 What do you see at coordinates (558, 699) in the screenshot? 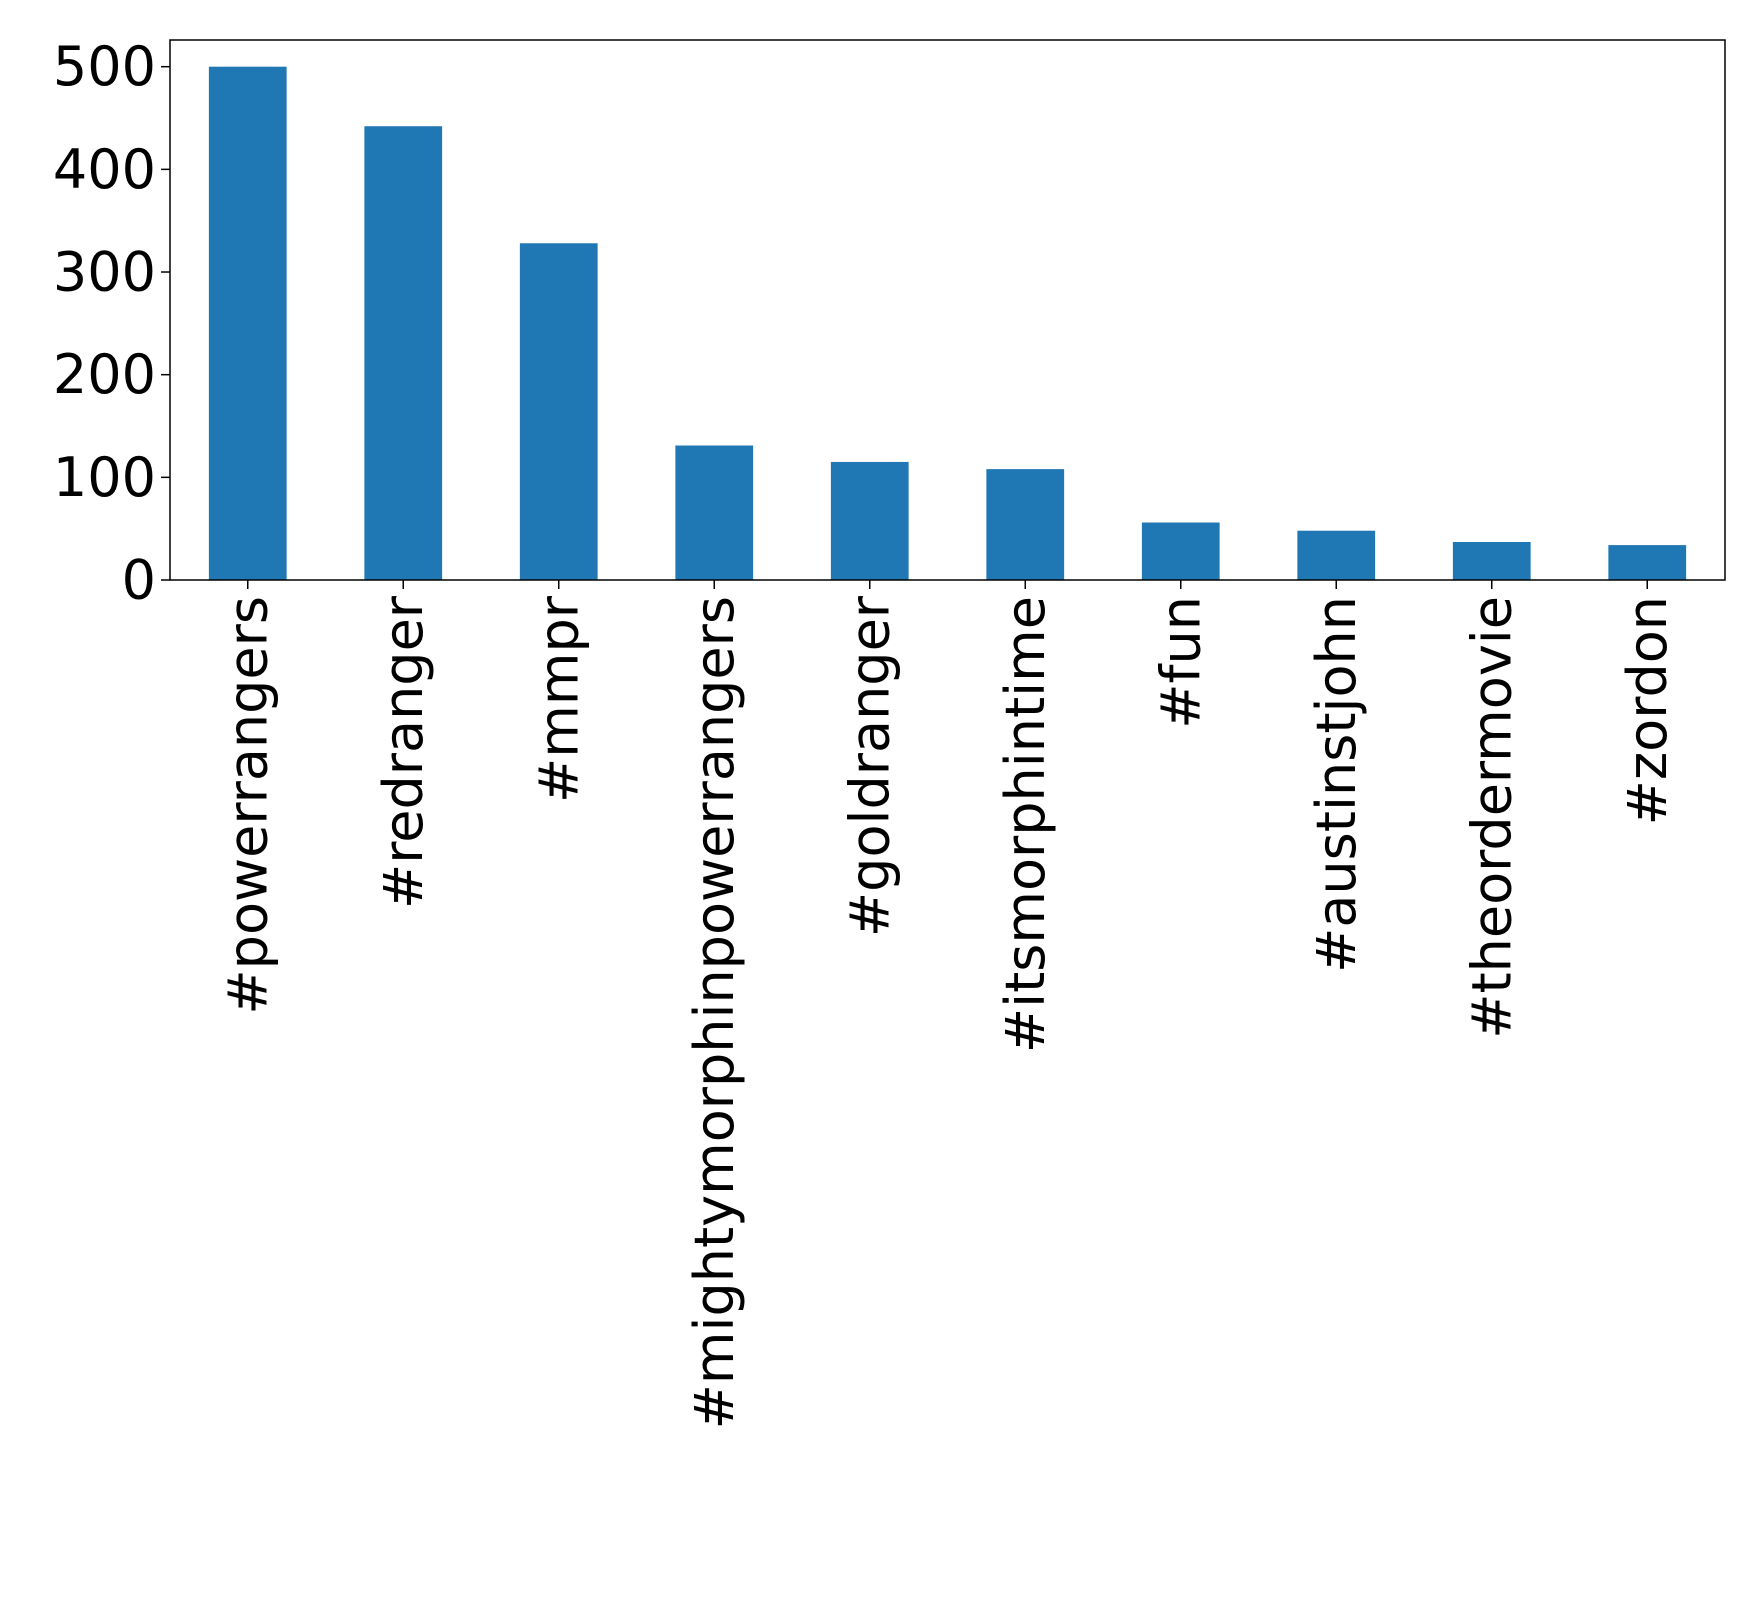
I see `x-tick-label: #mmpr` at bounding box center [558, 699].